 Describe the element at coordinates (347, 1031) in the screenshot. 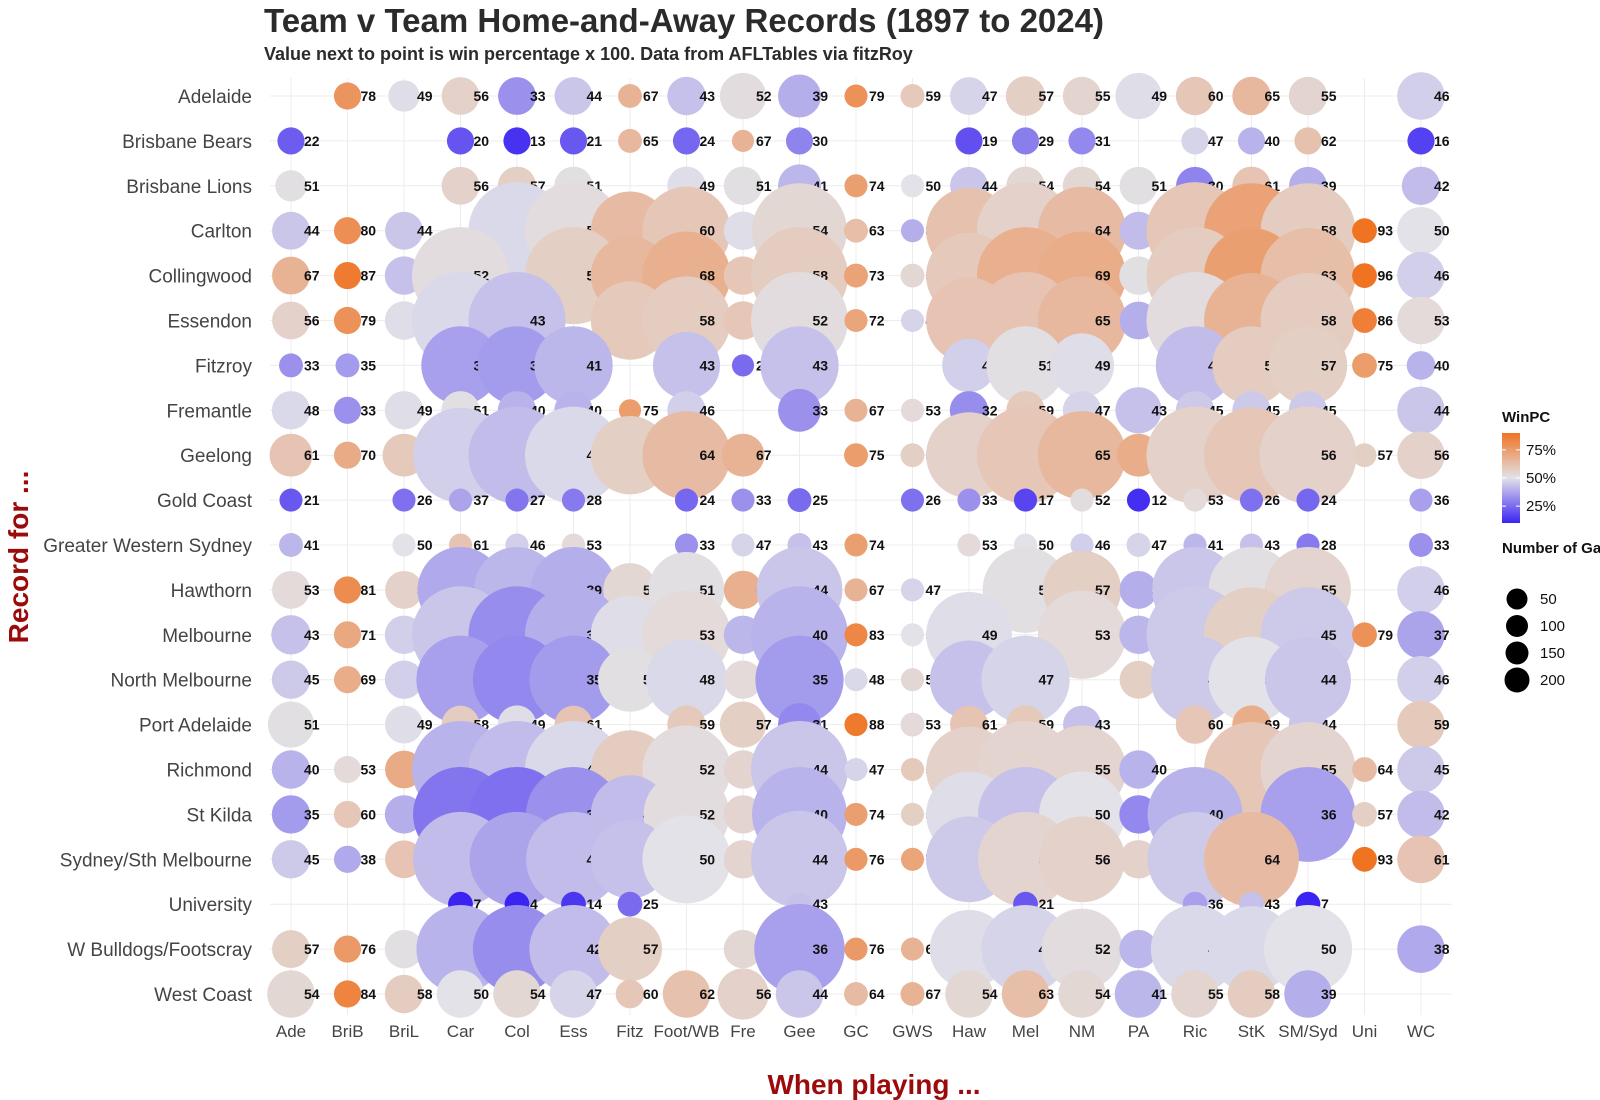

I see `x-tick-label: BriB` at that location.